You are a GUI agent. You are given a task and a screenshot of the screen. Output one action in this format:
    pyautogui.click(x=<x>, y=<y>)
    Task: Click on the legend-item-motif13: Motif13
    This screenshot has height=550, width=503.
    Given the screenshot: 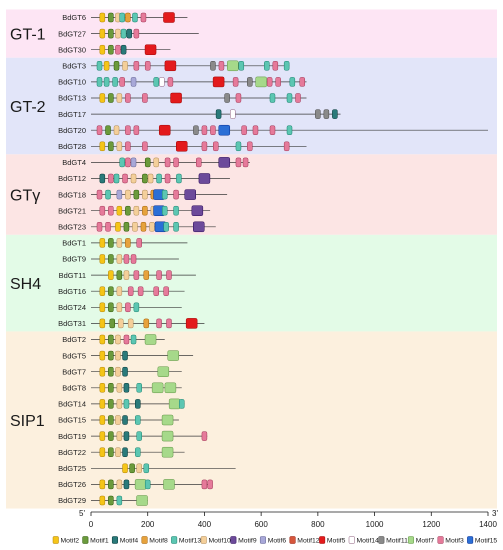 What is the action you would take?
    pyautogui.click(x=186, y=540)
    